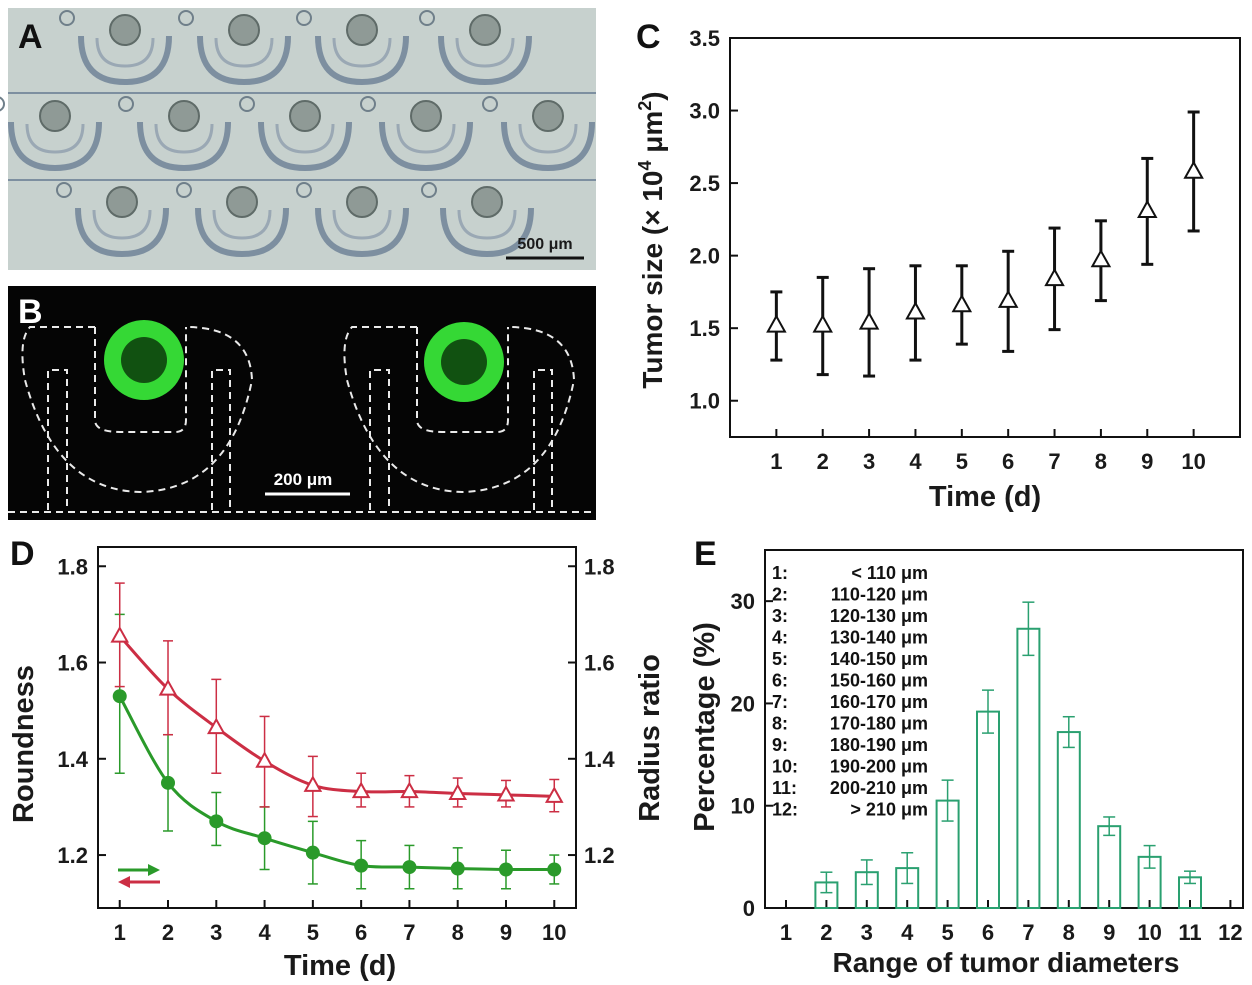 The image size is (1252, 985). I want to click on trap-array, so click(298, 134).